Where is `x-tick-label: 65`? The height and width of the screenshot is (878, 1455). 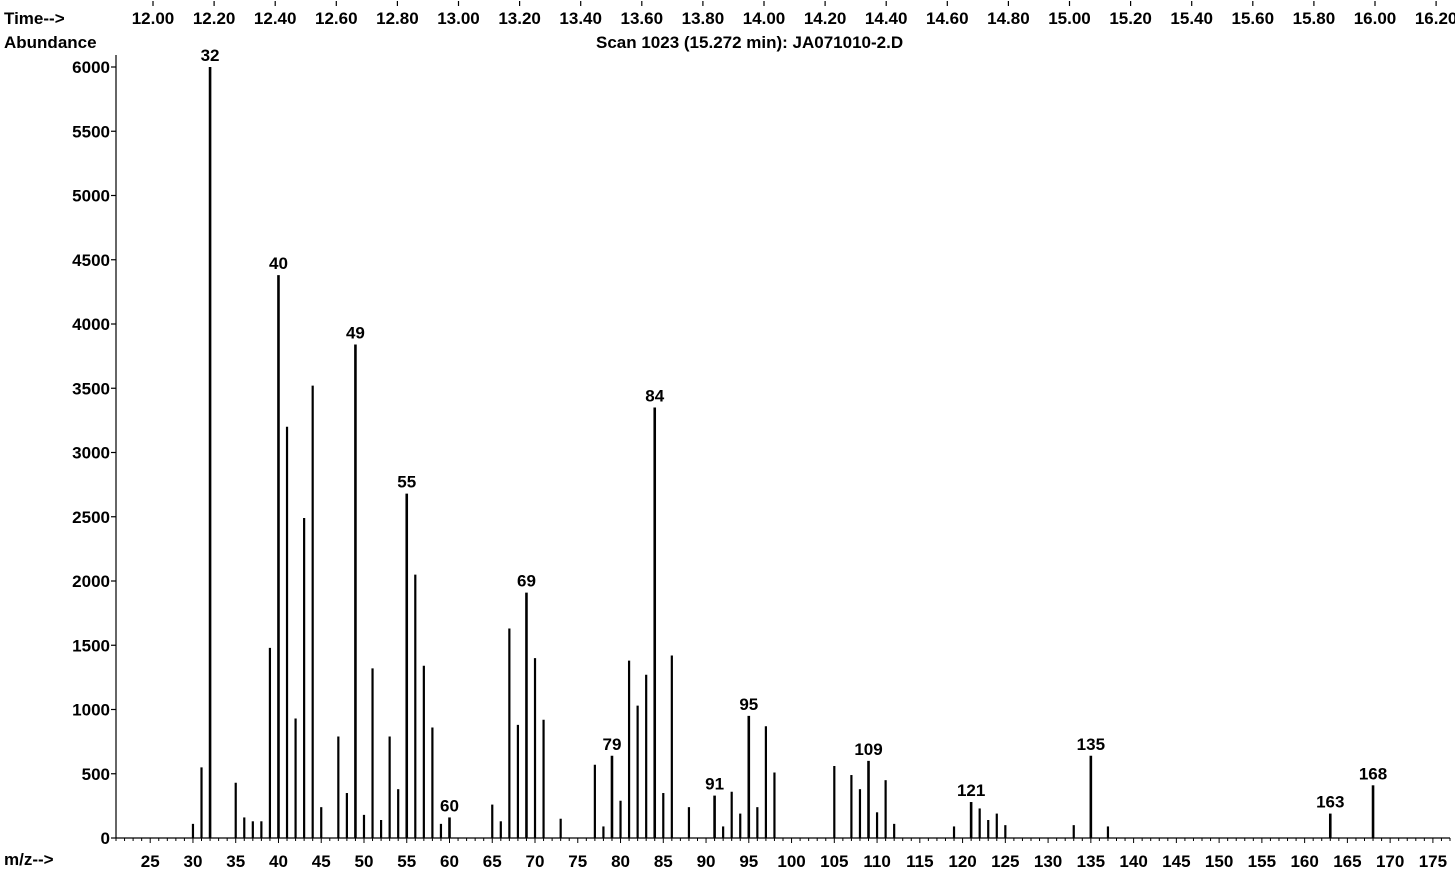
x-tick-label: 65 is located at coordinates (492, 861).